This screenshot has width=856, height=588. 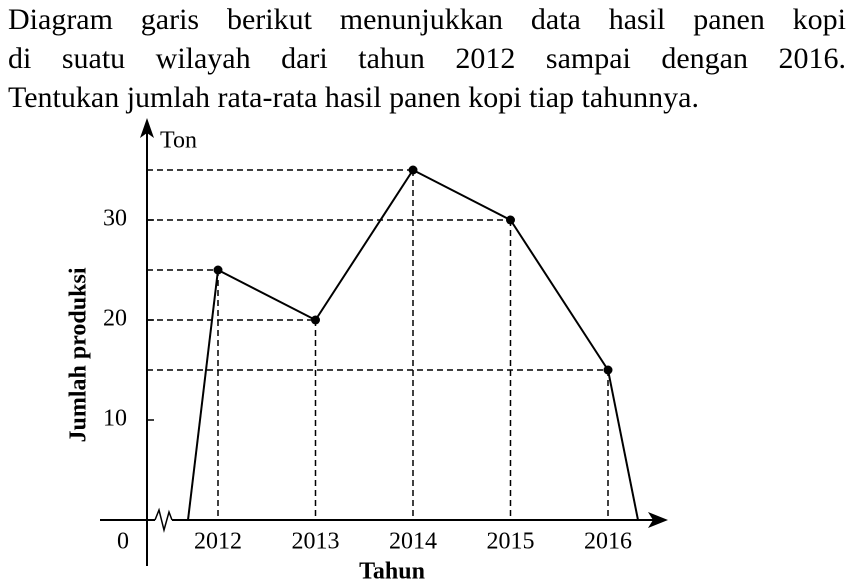 What do you see at coordinates (608, 542) in the screenshot?
I see `x-tick-label: 2016` at bounding box center [608, 542].